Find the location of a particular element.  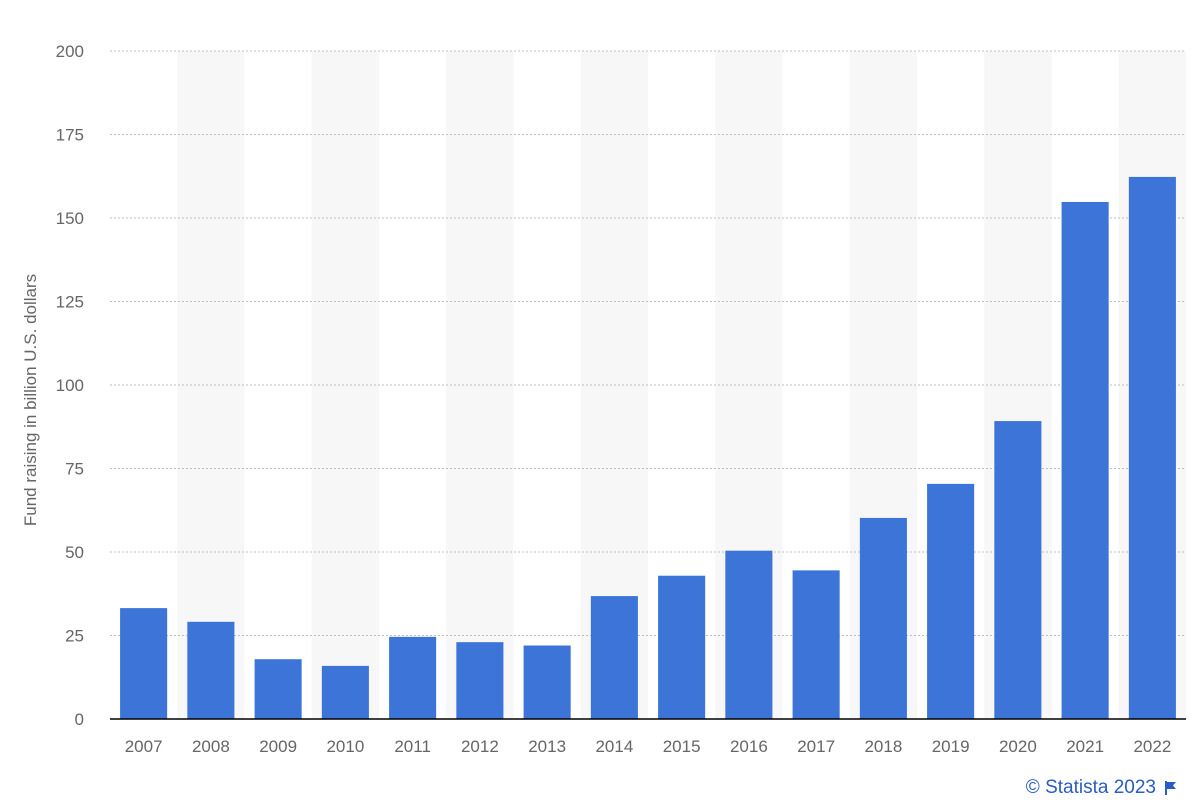

y-tick-label: 125 is located at coordinates (70, 302).